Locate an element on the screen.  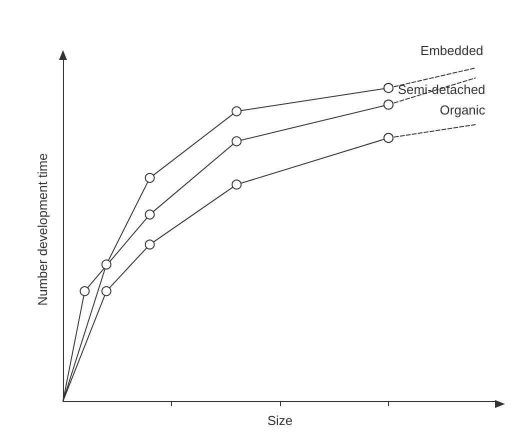
x-axis-title: Size is located at coordinates (280, 420).